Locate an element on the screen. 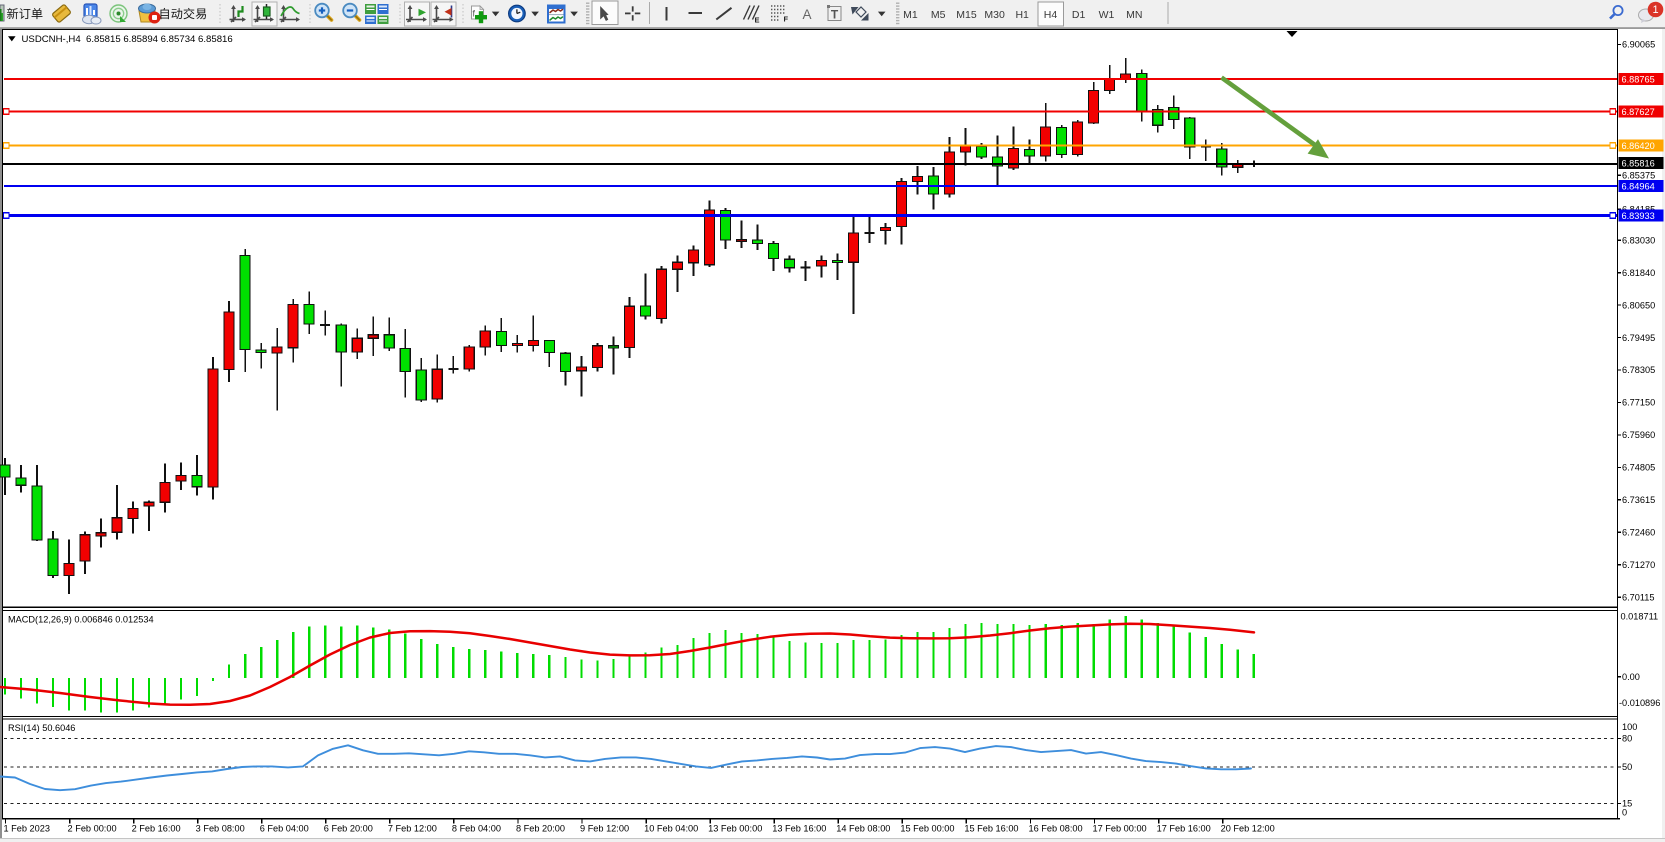  svg-text: RSI(14) 50.6046 is located at coordinates (41, 728).